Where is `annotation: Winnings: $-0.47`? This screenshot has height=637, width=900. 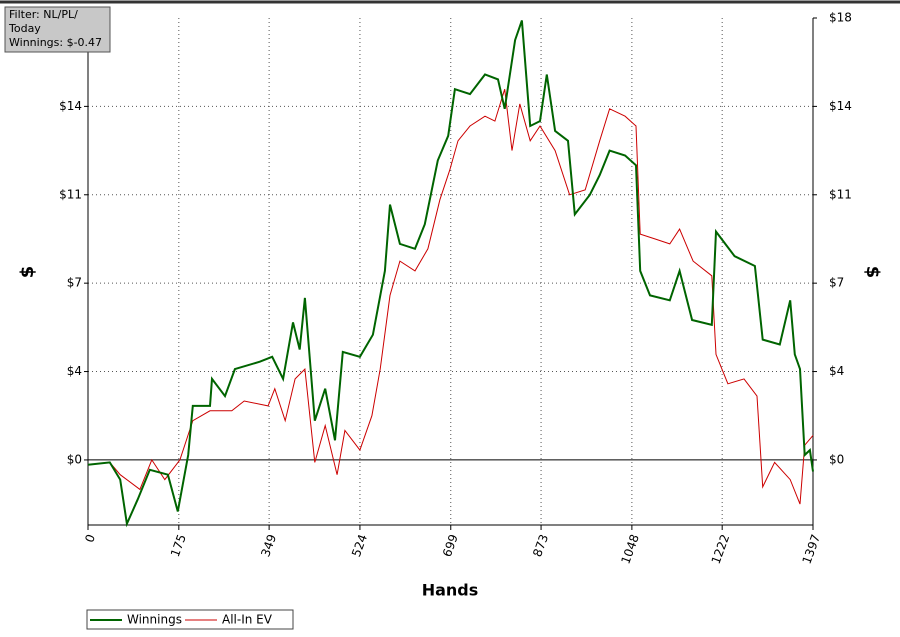
annotation: Winnings: $-0.47 is located at coordinates (55, 42).